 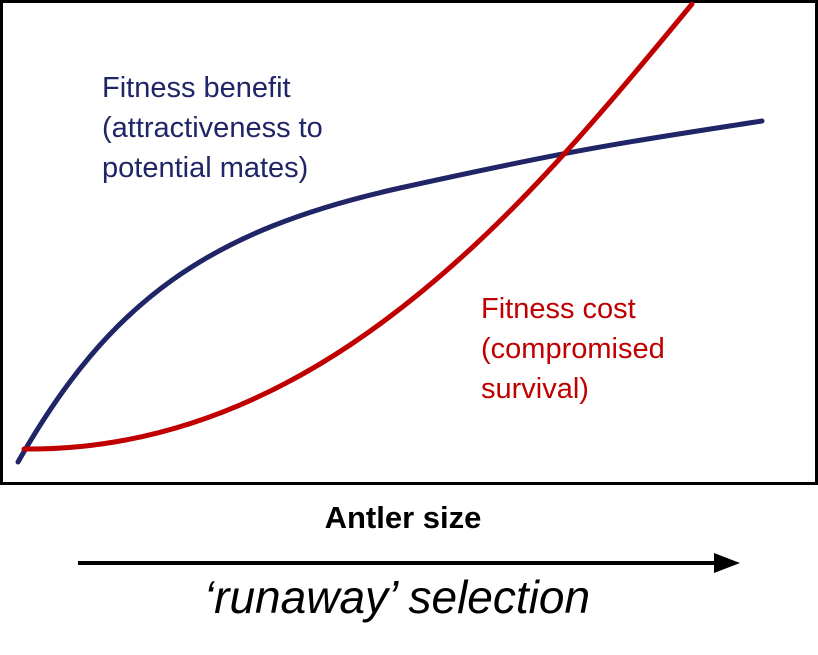 I want to click on runaway-selection-caption: ‘runaway’ selection, so click(x=409, y=597).